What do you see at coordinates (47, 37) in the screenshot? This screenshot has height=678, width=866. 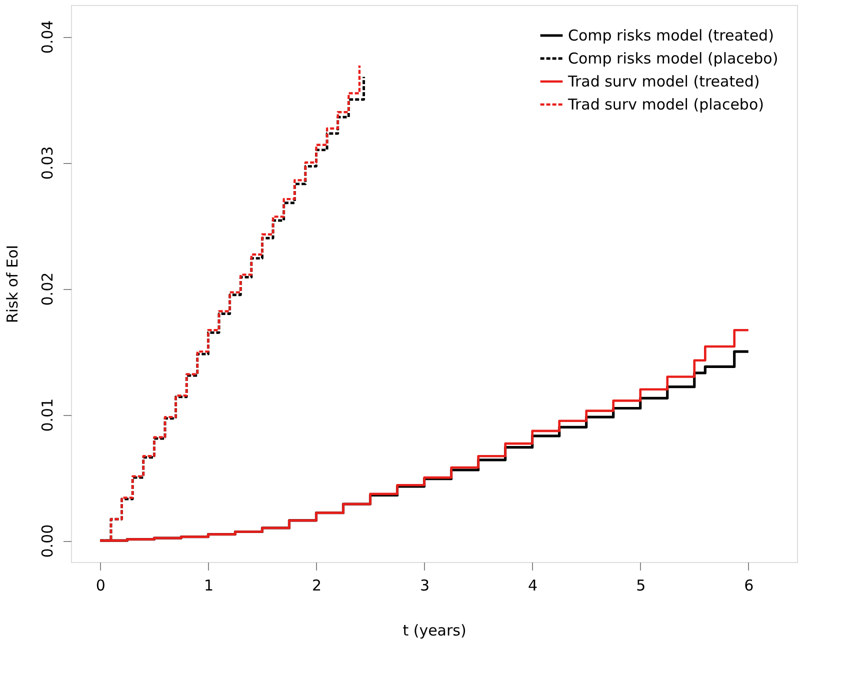 I see `y-tick-label: 0.04` at bounding box center [47, 37].